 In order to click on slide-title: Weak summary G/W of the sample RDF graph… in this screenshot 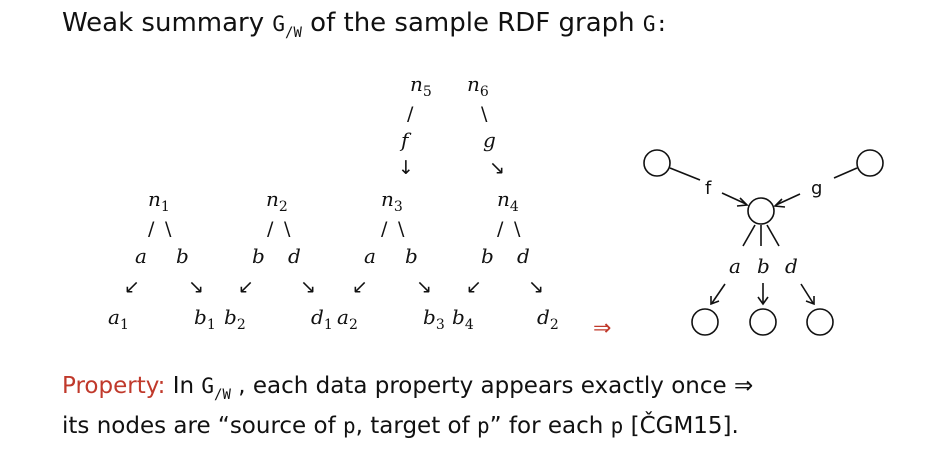, I will do `click(365, 24)`.